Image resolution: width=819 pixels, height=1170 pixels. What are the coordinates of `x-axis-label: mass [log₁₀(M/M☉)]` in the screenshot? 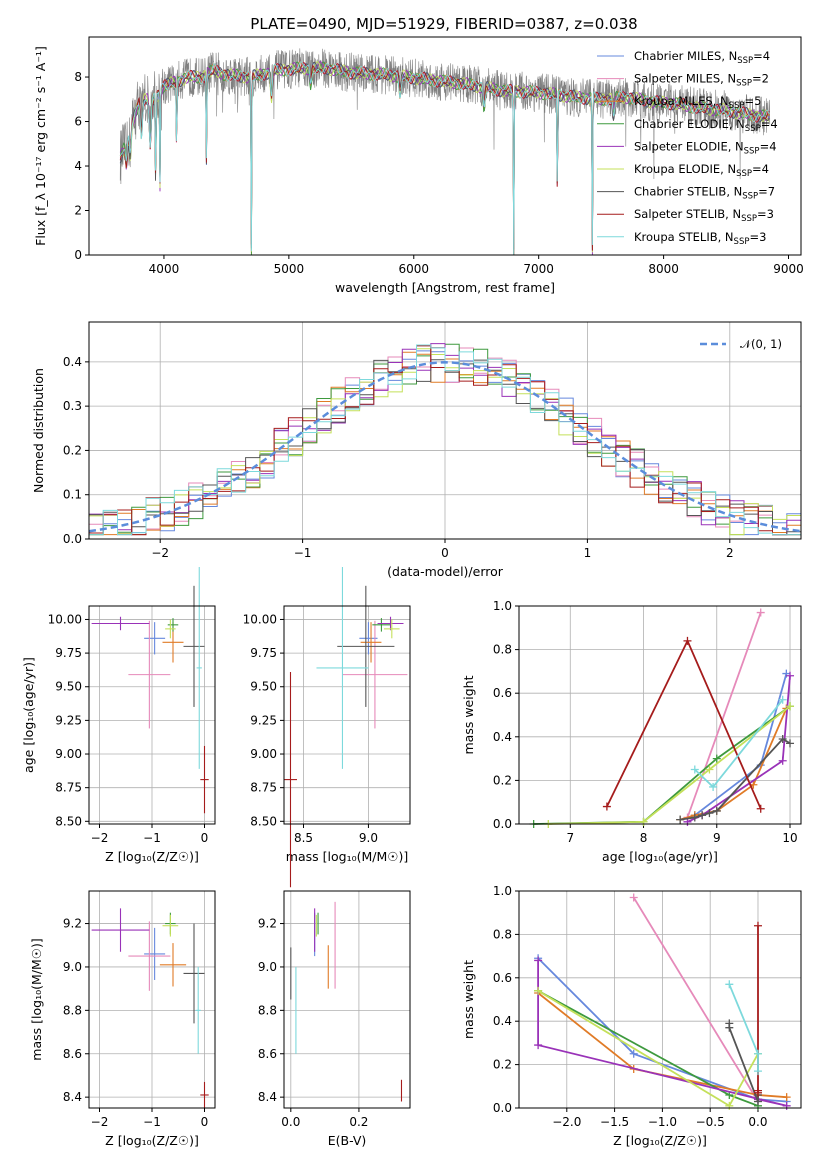 It's located at (347, 856).